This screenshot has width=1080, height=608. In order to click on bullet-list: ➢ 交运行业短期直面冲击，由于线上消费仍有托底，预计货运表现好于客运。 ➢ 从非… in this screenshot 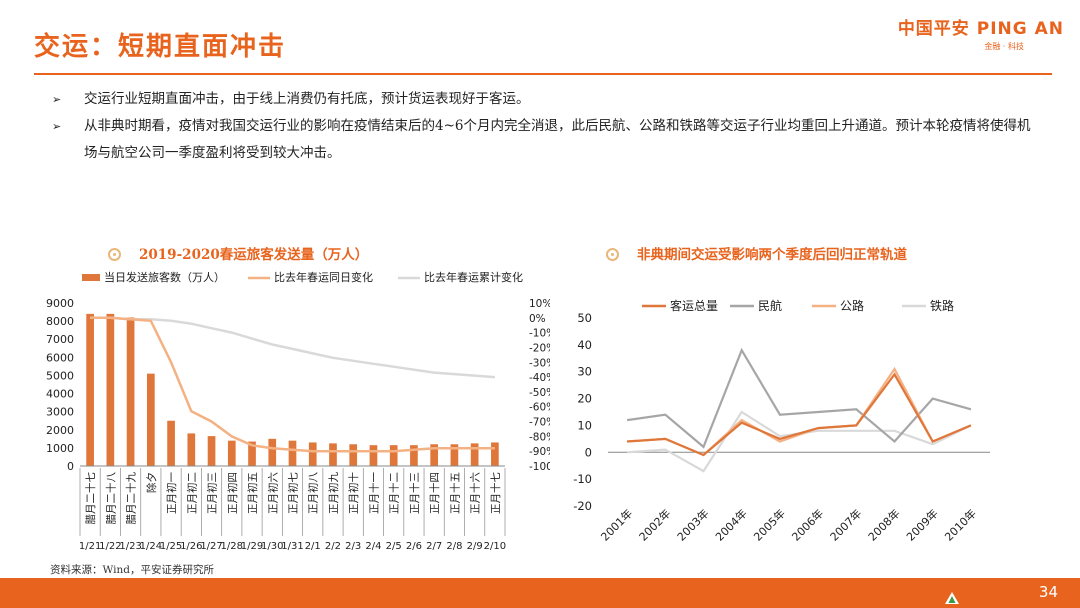, I will do `click(547, 126)`.